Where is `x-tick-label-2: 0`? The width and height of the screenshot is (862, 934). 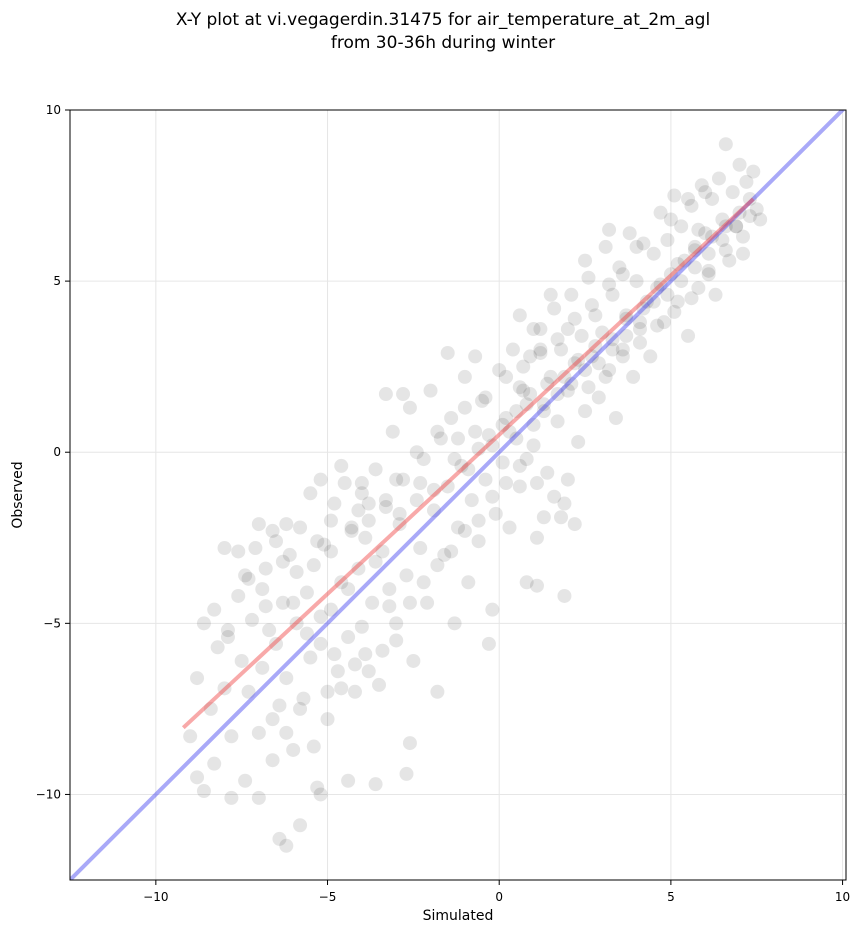 x-tick-label-2: 0 is located at coordinates (499, 897).